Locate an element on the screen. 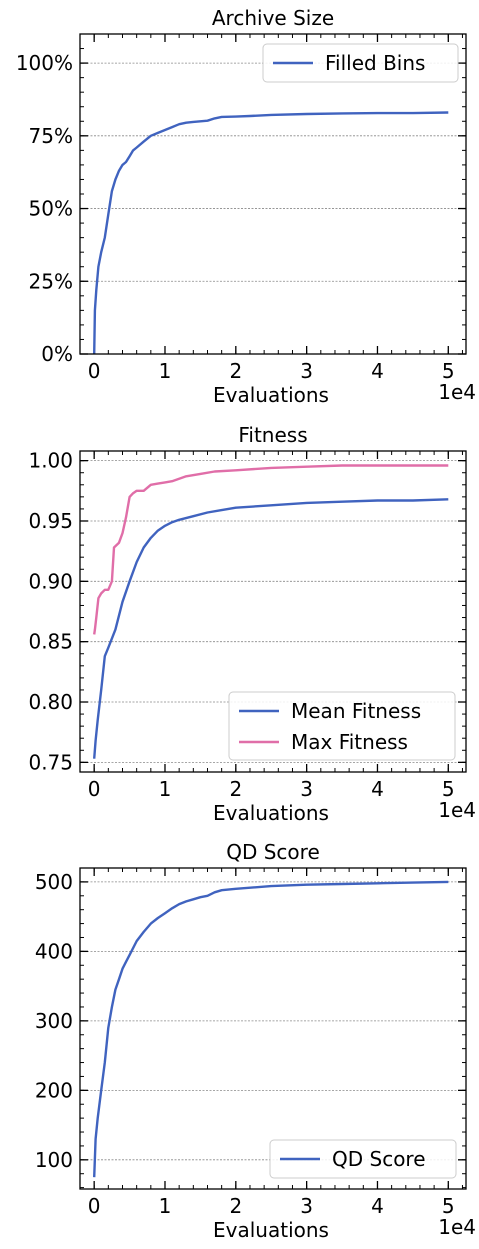  y-tick-label: 500 is located at coordinates (54, 882).